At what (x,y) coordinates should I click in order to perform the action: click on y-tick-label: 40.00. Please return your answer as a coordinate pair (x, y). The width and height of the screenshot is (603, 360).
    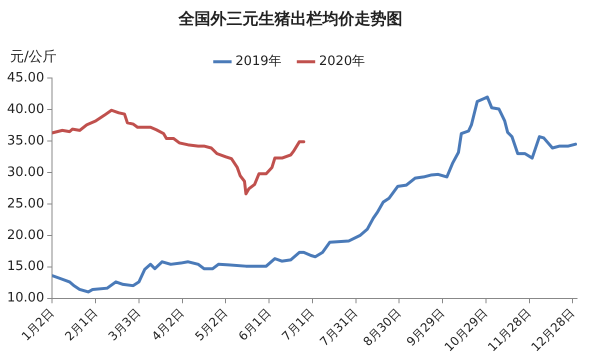
    Looking at the image, I should click on (25, 110).